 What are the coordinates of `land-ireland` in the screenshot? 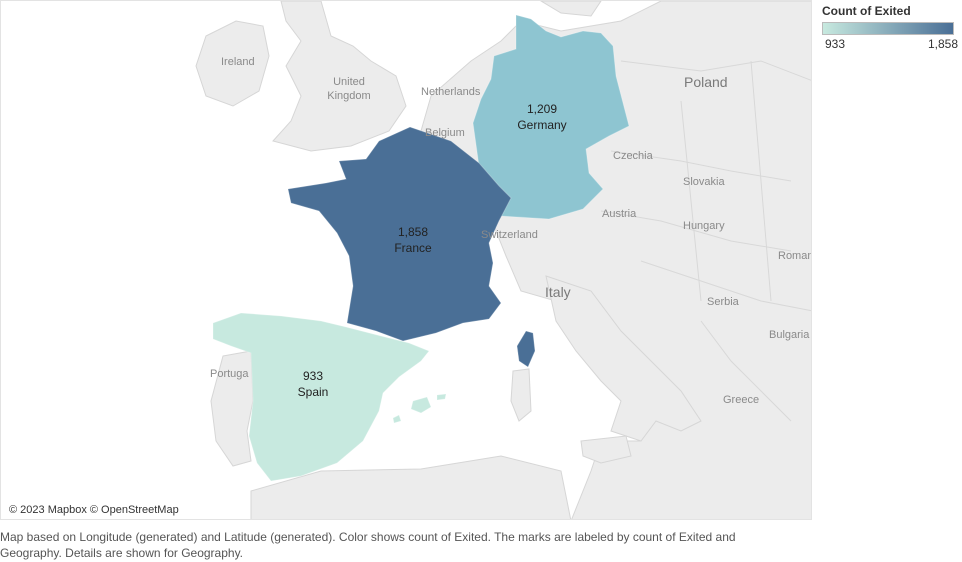 It's located at (232, 63).